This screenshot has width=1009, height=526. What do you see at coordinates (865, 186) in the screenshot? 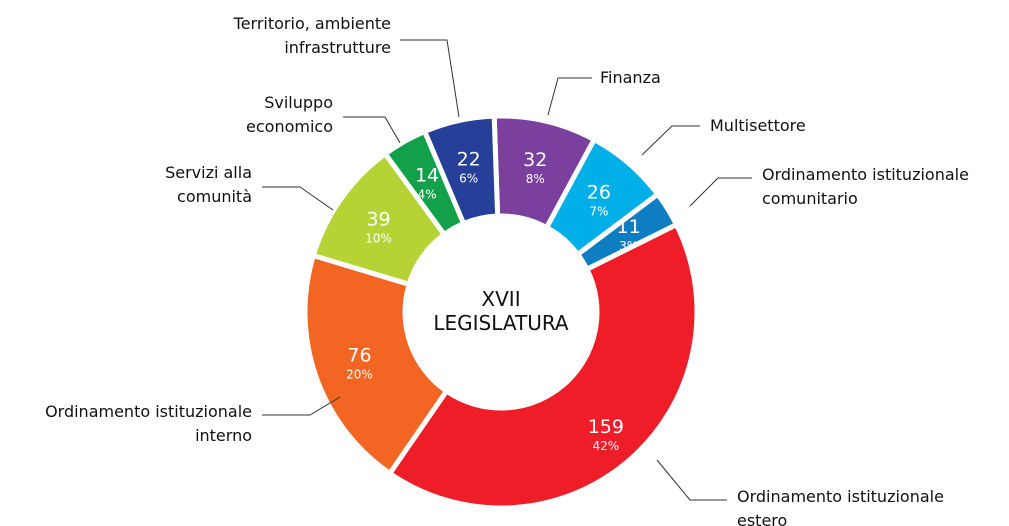
I see `category-label: Ordinamento istituzionale comunitario` at bounding box center [865, 186].